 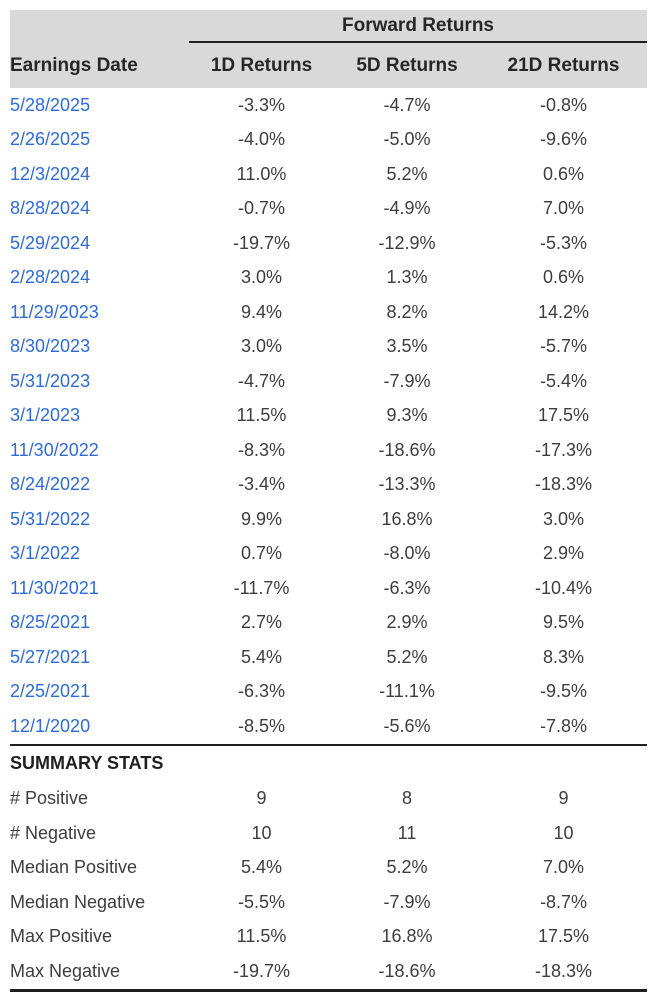 What do you see at coordinates (563, 484) in the screenshot?
I see `return-21d-cell: -18.3%` at bounding box center [563, 484].